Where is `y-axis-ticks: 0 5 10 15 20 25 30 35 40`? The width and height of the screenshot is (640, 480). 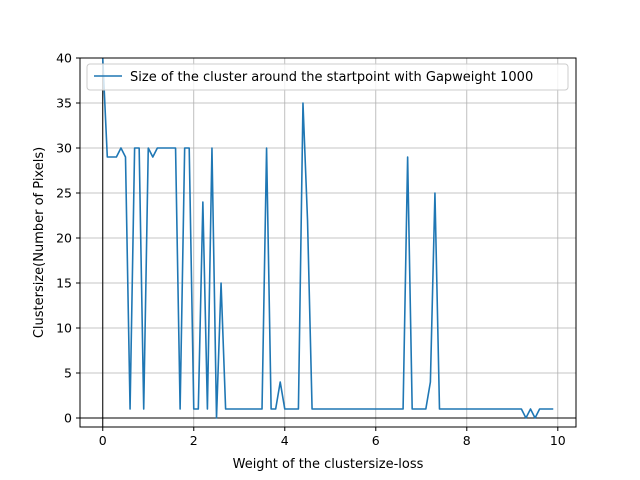
y-axis-ticks: 0 5 10 15 20 25 30 35 40 is located at coordinates (68, 238).